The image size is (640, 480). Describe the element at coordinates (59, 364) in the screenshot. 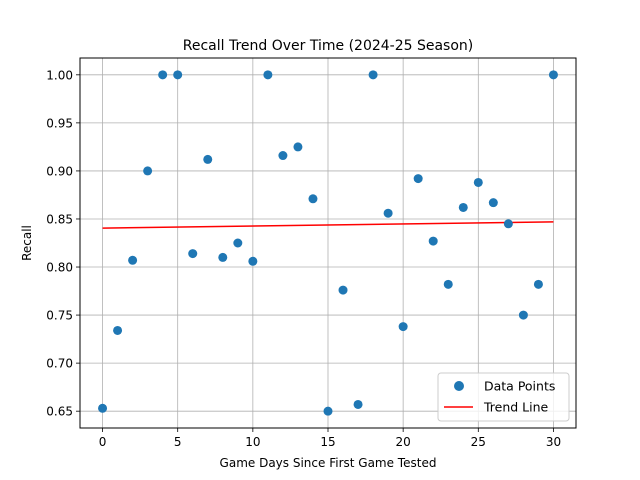

I see `y-tick-label: 0.70` at that location.